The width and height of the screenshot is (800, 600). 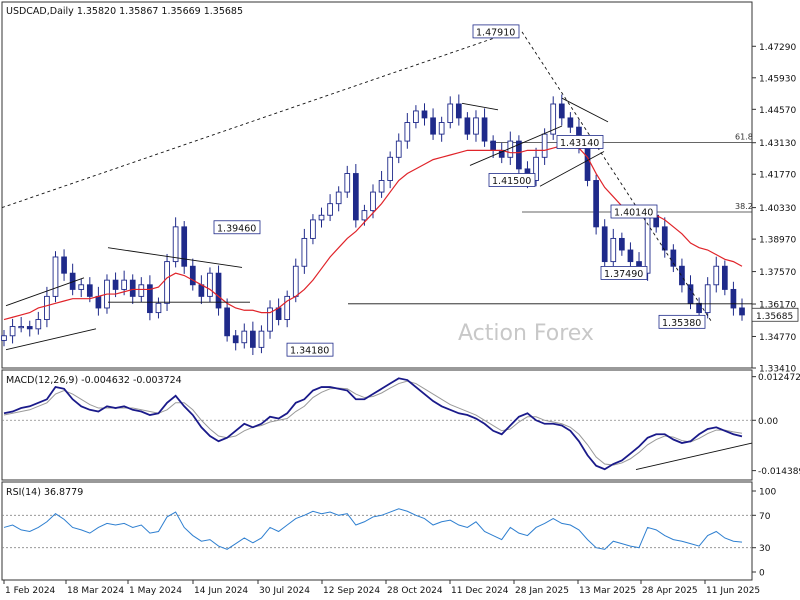 What do you see at coordinates (542, 591) in the screenshot?
I see `x-axis-tick-label: 28 Jan 2025` at bounding box center [542, 591].